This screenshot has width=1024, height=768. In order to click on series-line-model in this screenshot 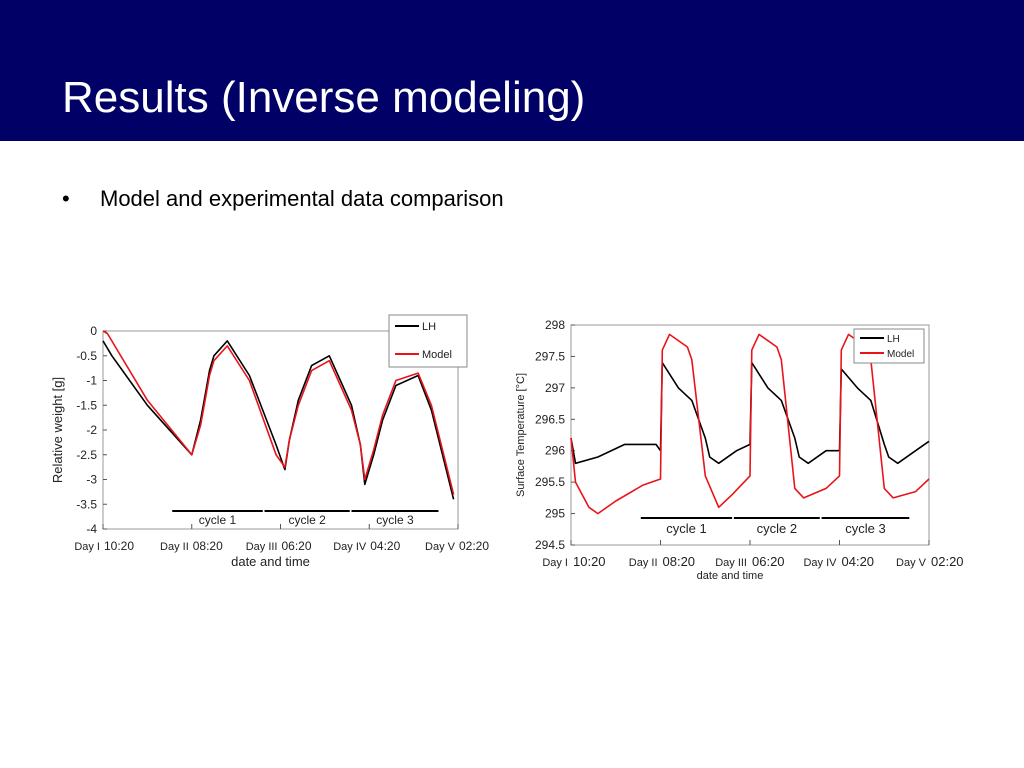, I will do `click(278, 412)`.